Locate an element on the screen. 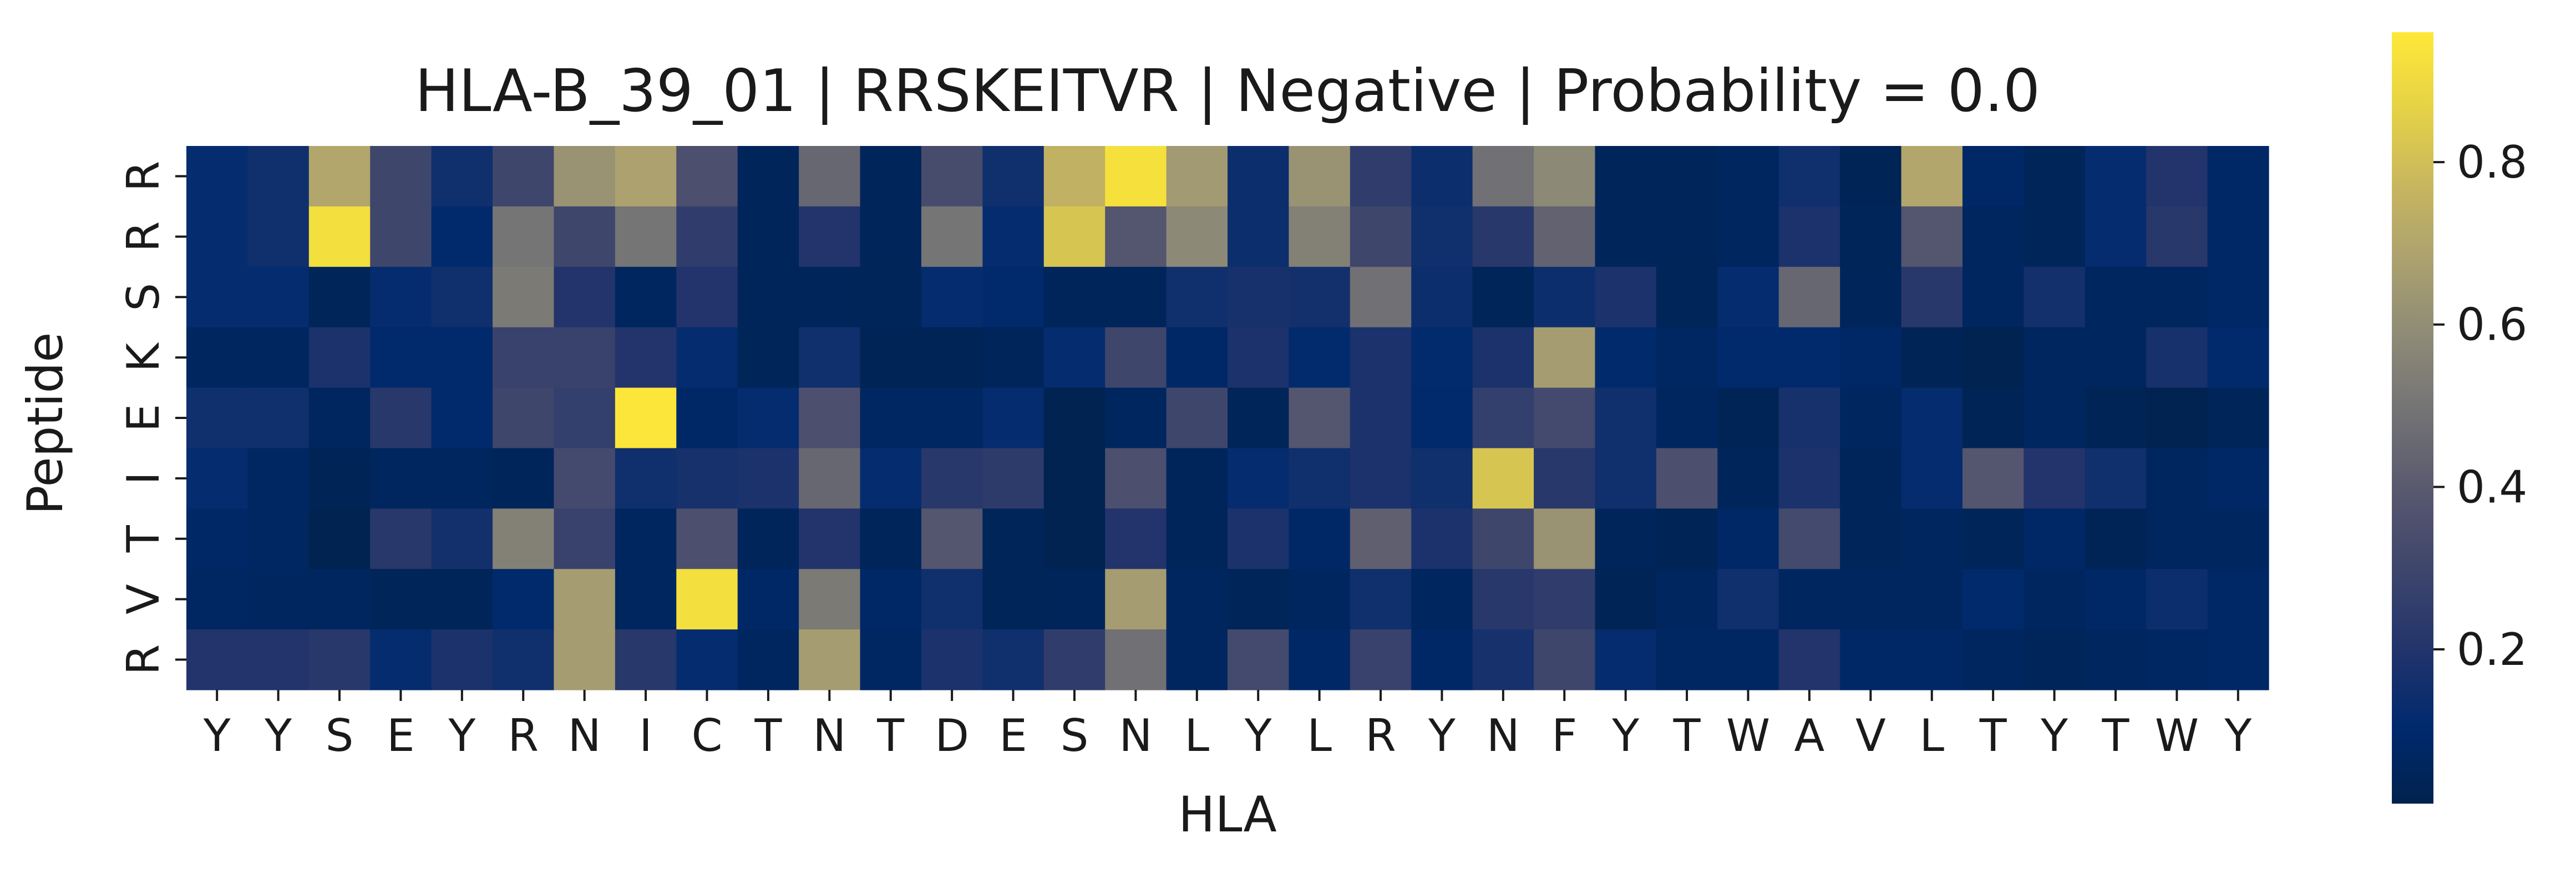 The image size is (2576, 883). y-axis-ticks: RRSKEITVR is located at coordinates (152, 418).